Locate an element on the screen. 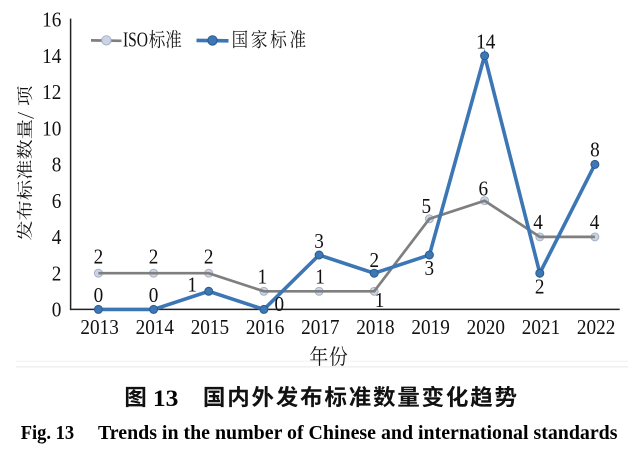  svg-text: 2018 is located at coordinates (375, 327).